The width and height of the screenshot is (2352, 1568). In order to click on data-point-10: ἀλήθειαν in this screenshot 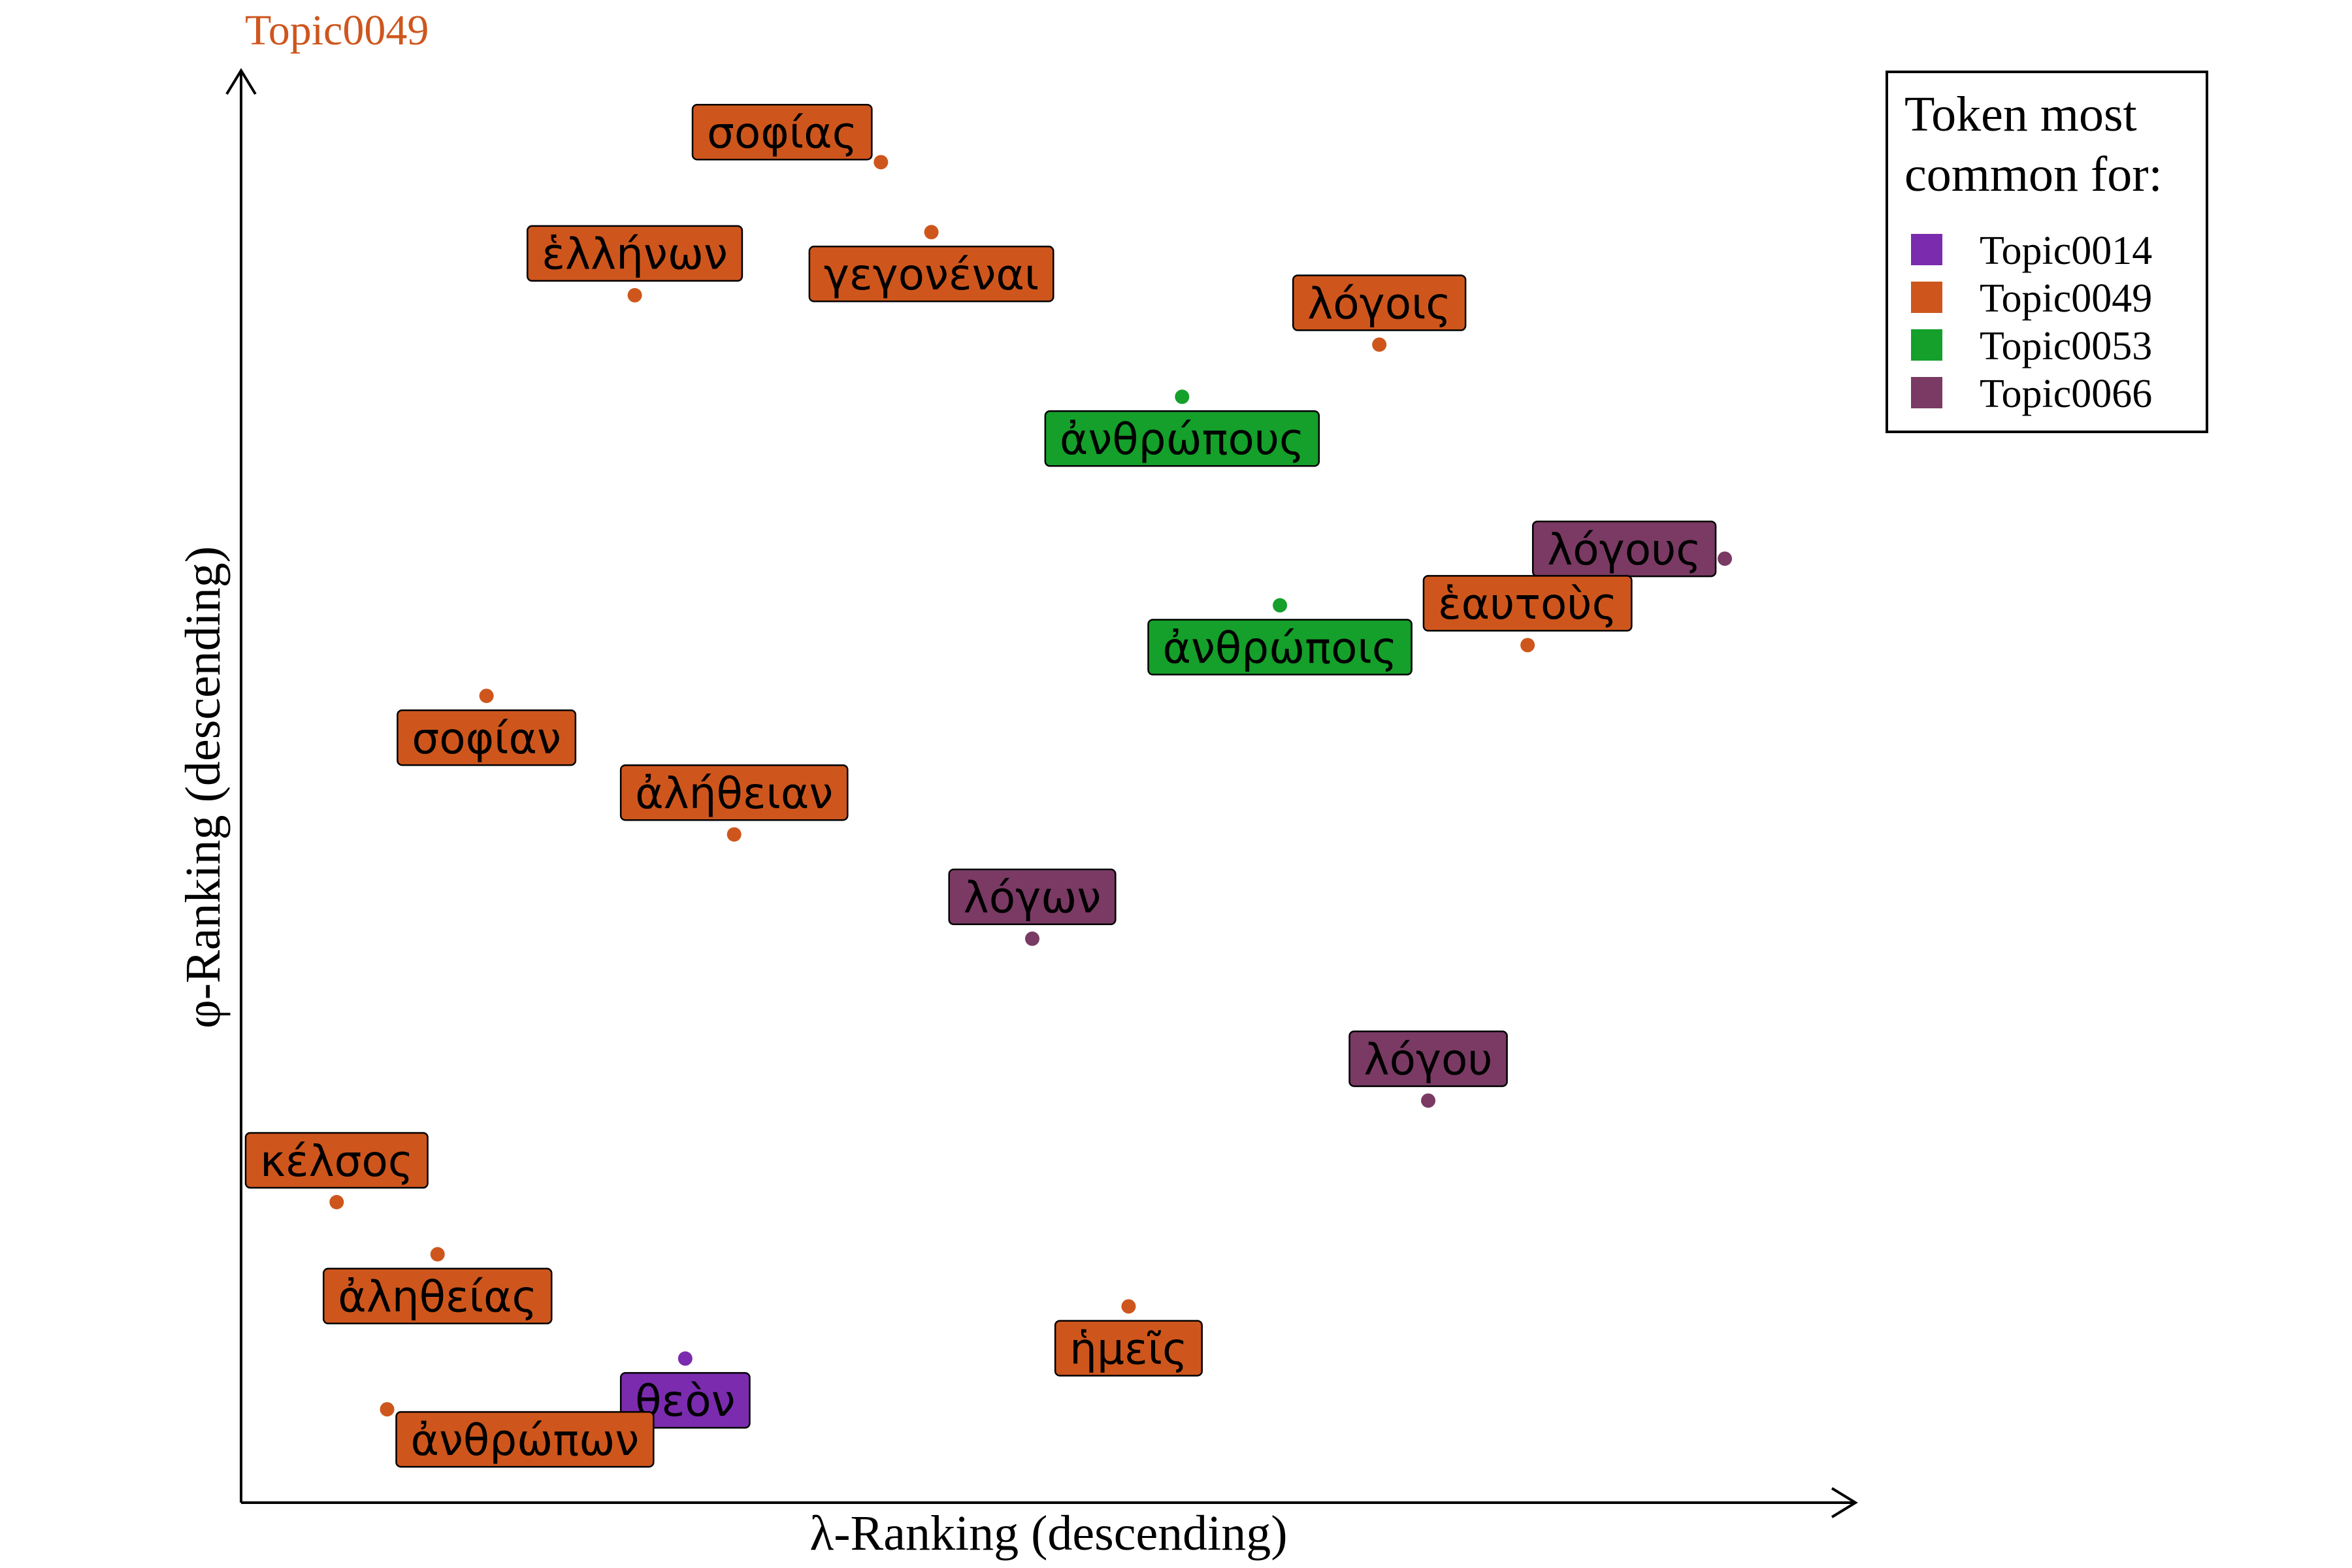, I will do `click(734, 803)`.